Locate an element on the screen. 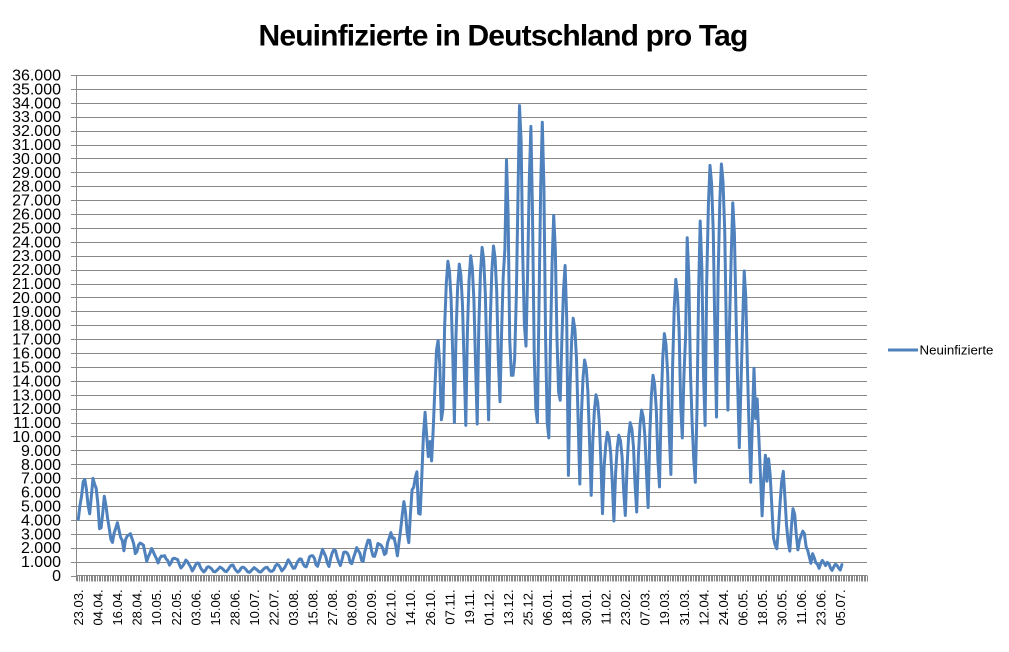 Image resolution: width=1009 pixels, height=652 pixels. svg-text: 02.10. is located at coordinates (391, 607).